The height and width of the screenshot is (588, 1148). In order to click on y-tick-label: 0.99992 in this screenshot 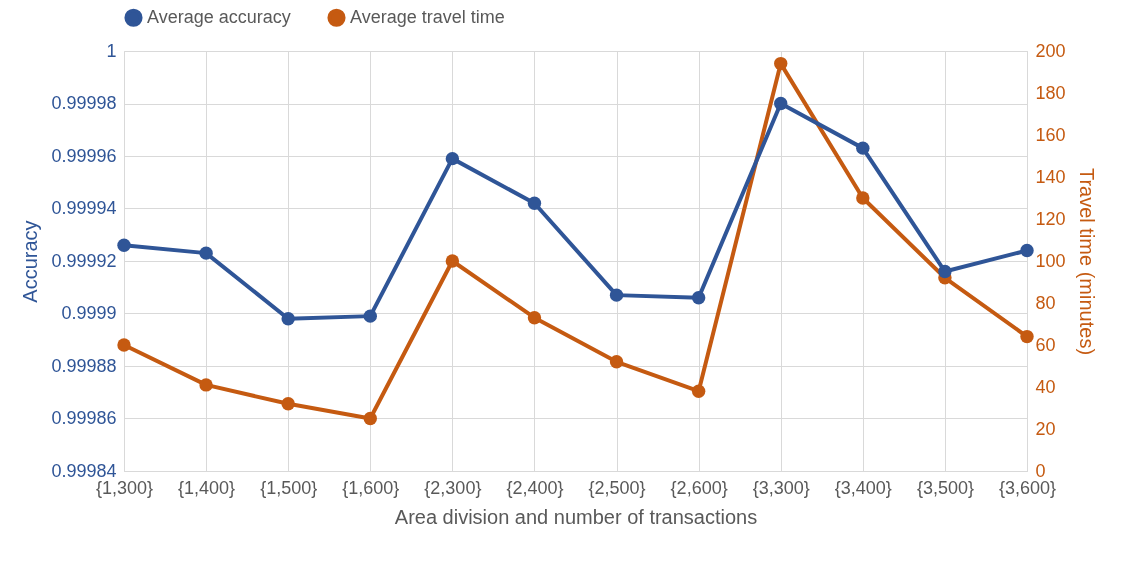, I will do `click(84, 260)`.